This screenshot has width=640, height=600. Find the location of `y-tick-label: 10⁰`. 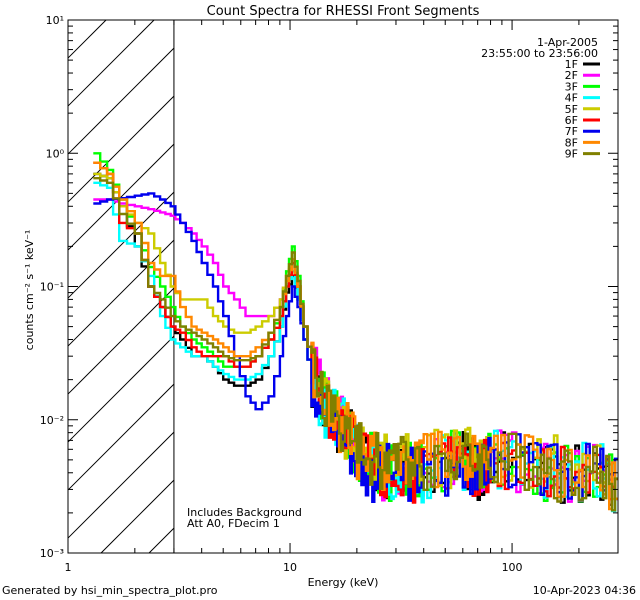

y-tick-label: 10⁰ is located at coordinates (55, 153).